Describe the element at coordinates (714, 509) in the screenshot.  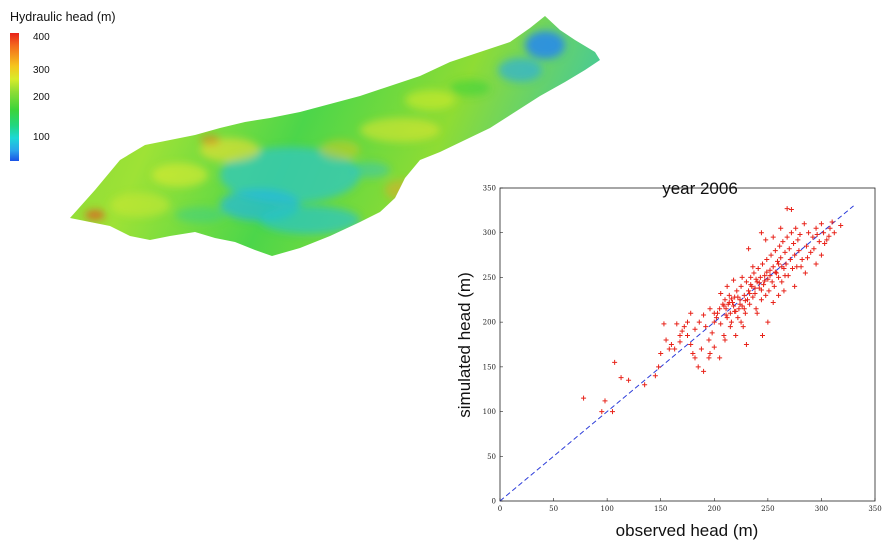
I see `x-tick-label: 200` at that location.